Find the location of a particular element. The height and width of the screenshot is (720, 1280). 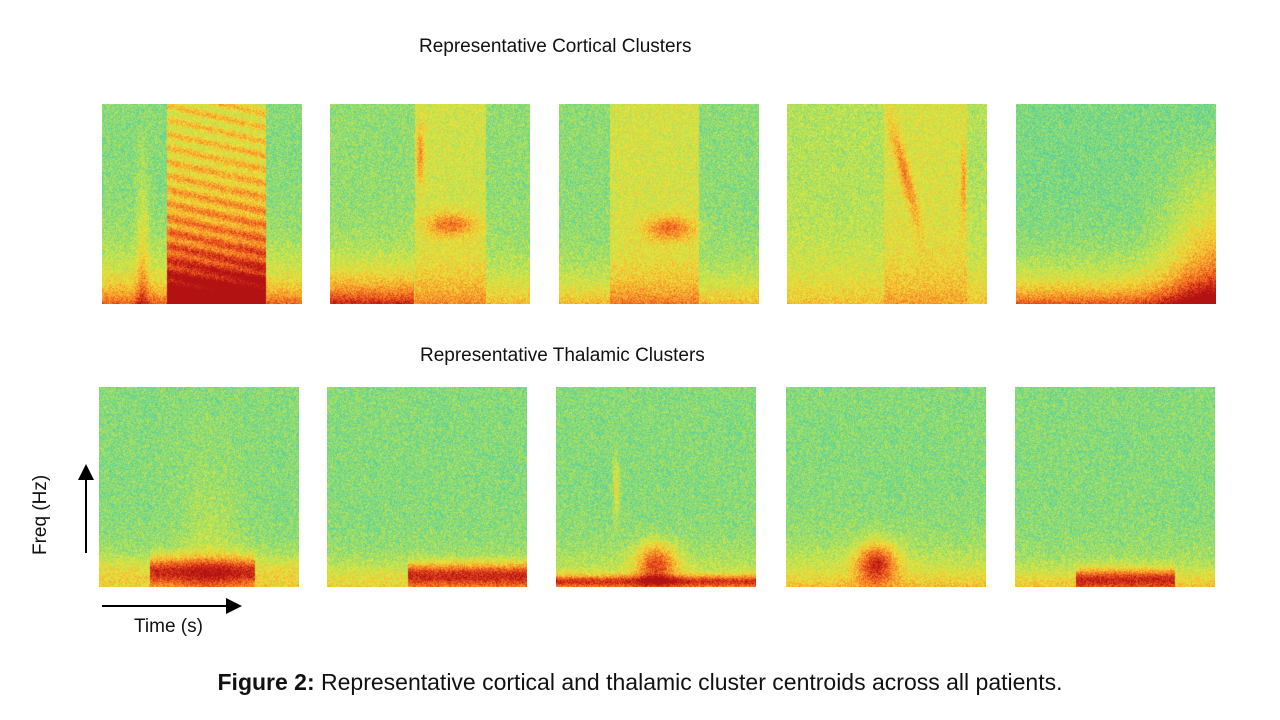

cortical-row-title: Representative Cortical Clusters is located at coordinates (555, 46).